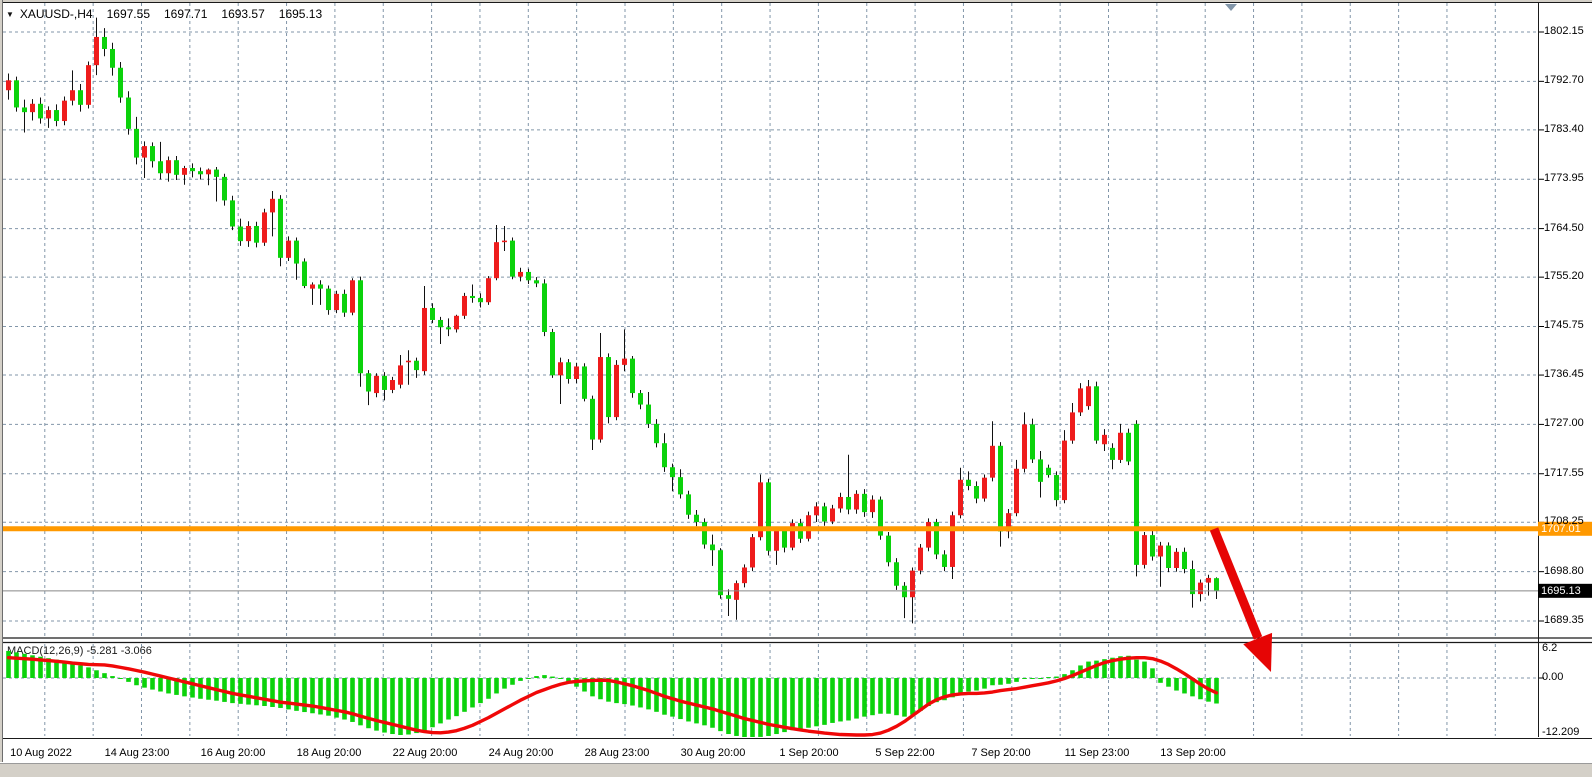 This screenshot has width=1592, height=777. I want to click on macd-signal-line, so click(612, 696).